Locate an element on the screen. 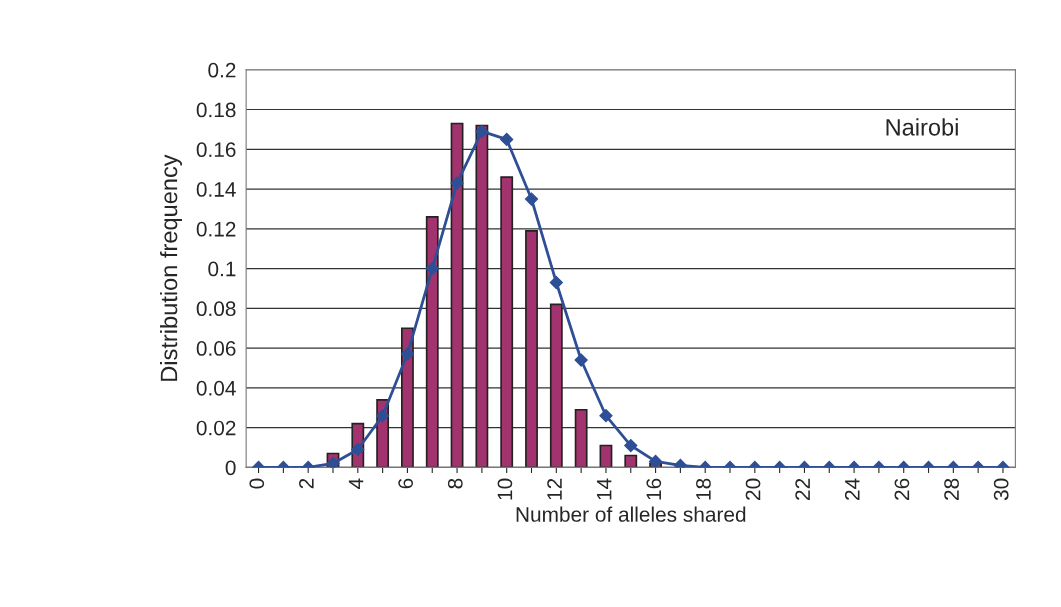  annotation: Nairobi is located at coordinates (922, 127).